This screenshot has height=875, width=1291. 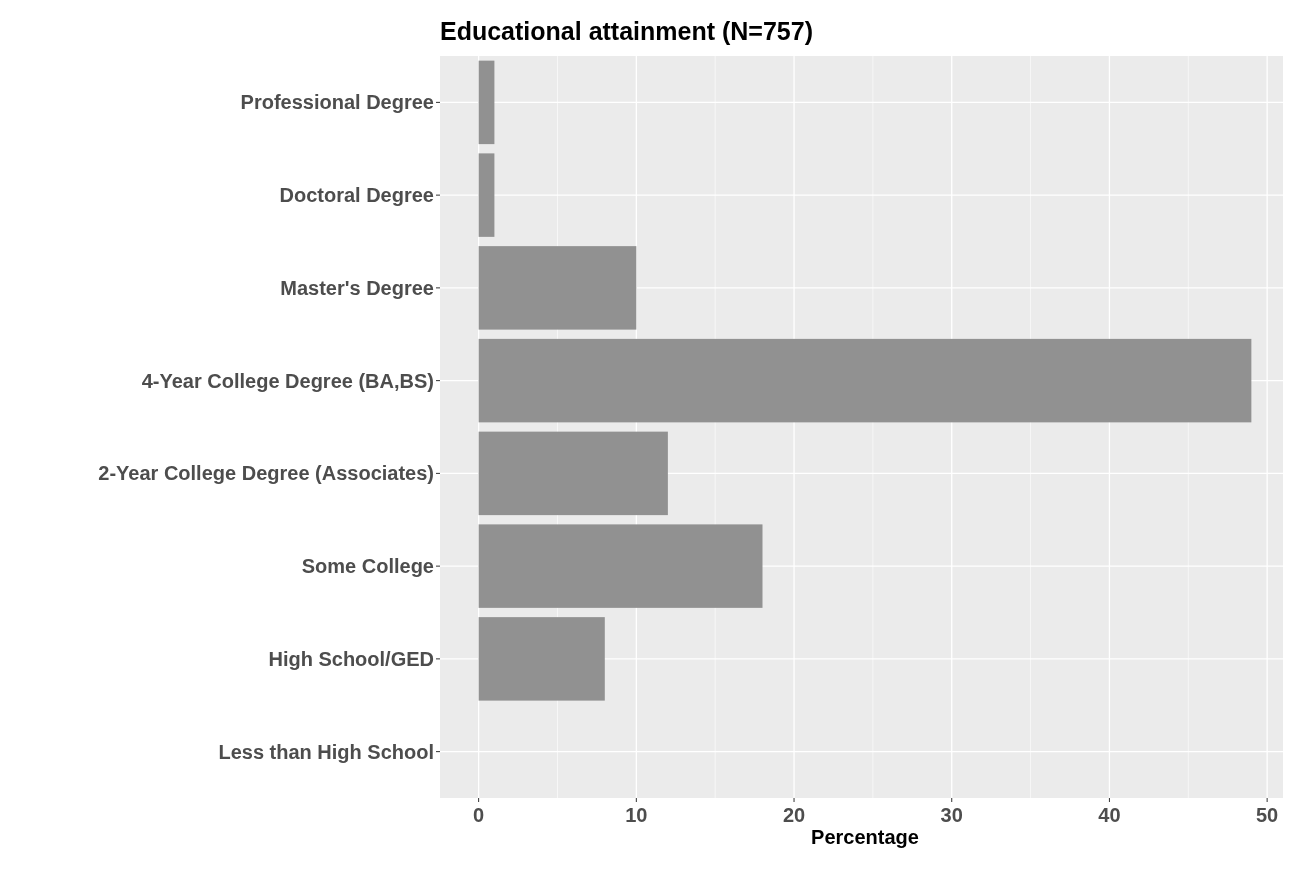 I want to click on y-tick-label: Less than High School, so click(x=326, y=751).